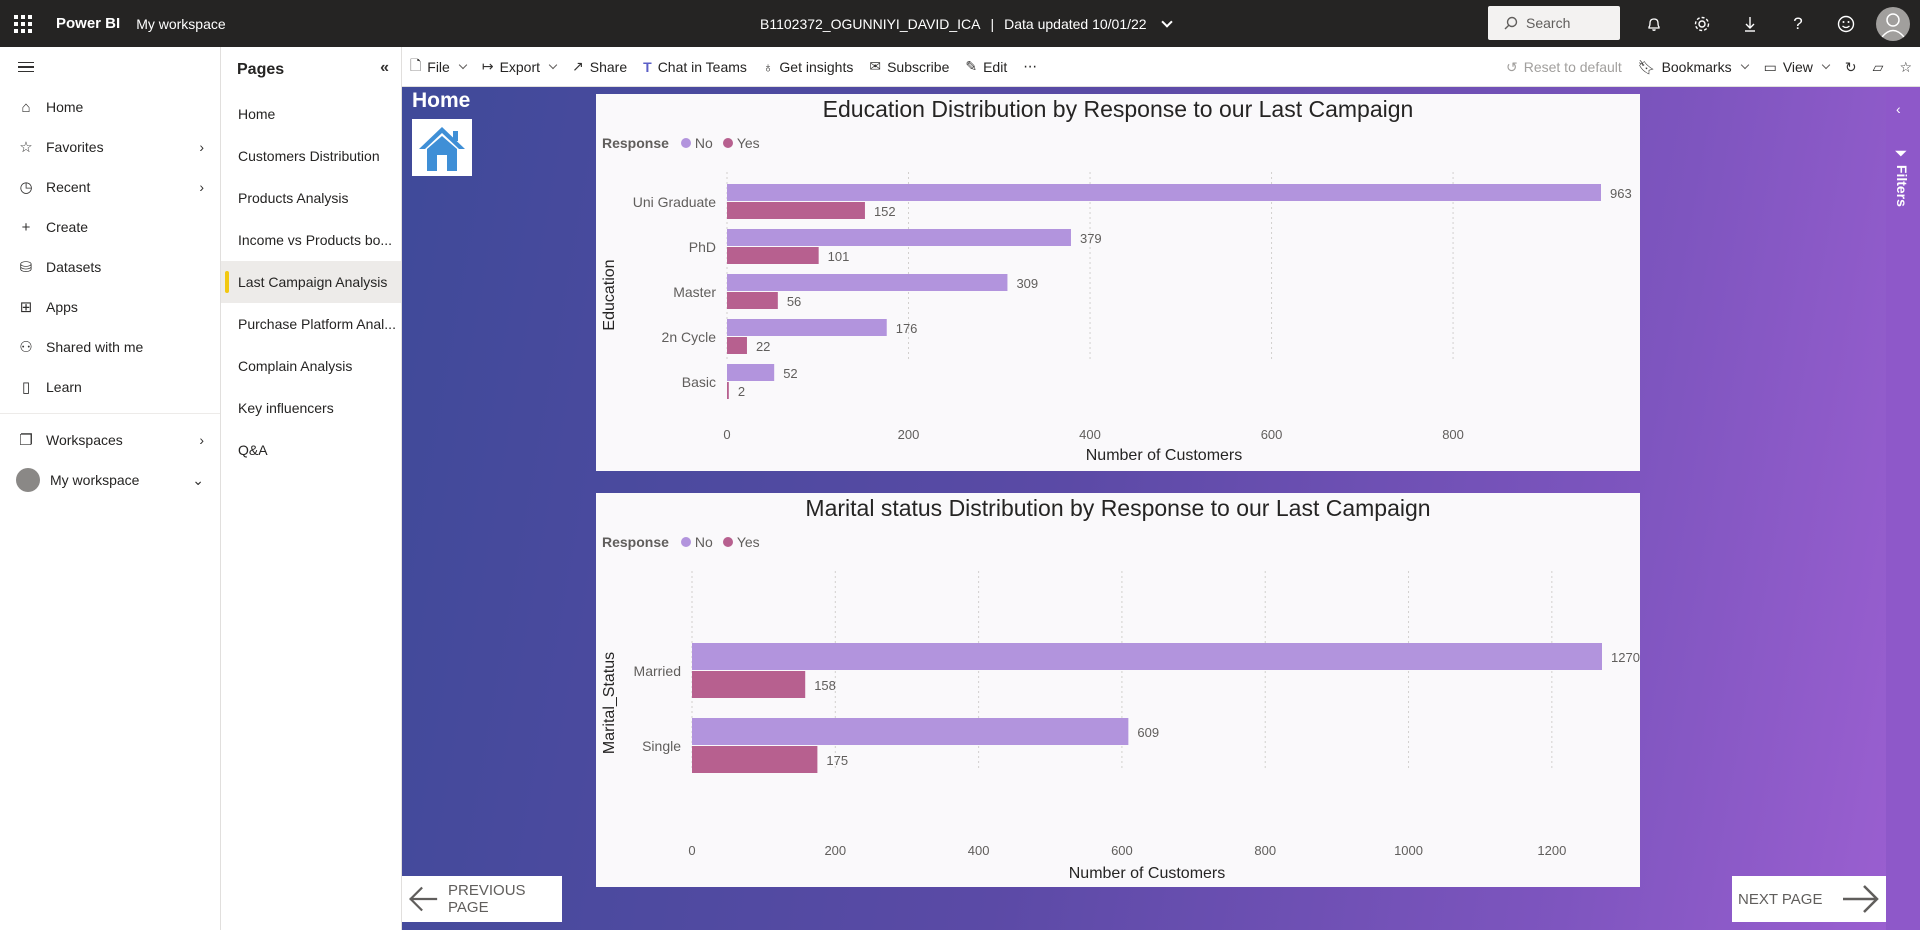 This screenshot has width=1920, height=930. What do you see at coordinates (257, 114) in the screenshot?
I see `page-item-home: Home` at bounding box center [257, 114].